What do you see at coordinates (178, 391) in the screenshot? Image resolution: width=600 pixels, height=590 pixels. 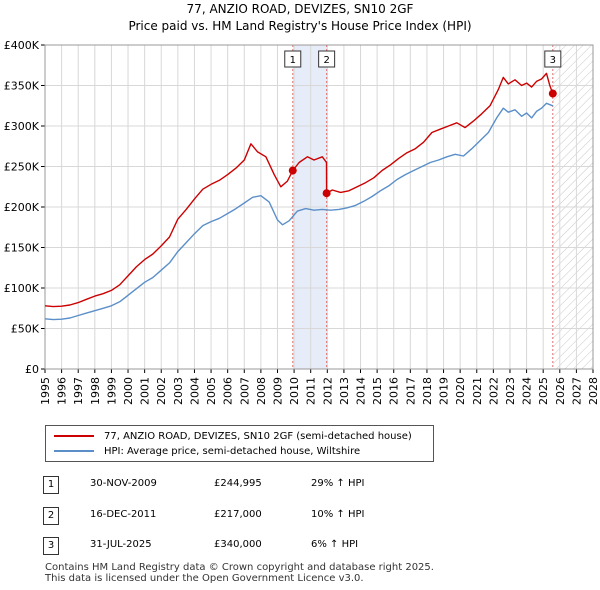 I see `x-tick-label: 2003` at bounding box center [178, 391].